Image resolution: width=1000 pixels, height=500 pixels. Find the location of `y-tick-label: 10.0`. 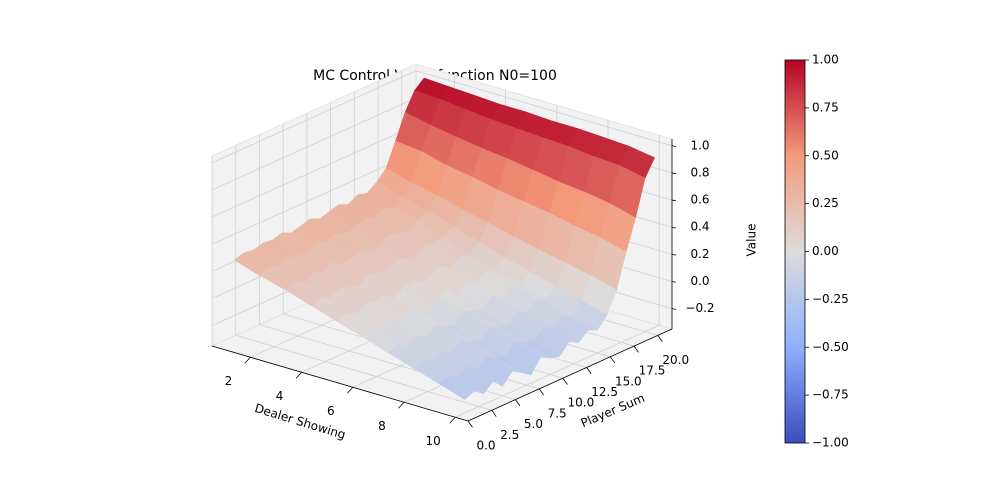

y-tick-label: 10.0 is located at coordinates (581, 403).